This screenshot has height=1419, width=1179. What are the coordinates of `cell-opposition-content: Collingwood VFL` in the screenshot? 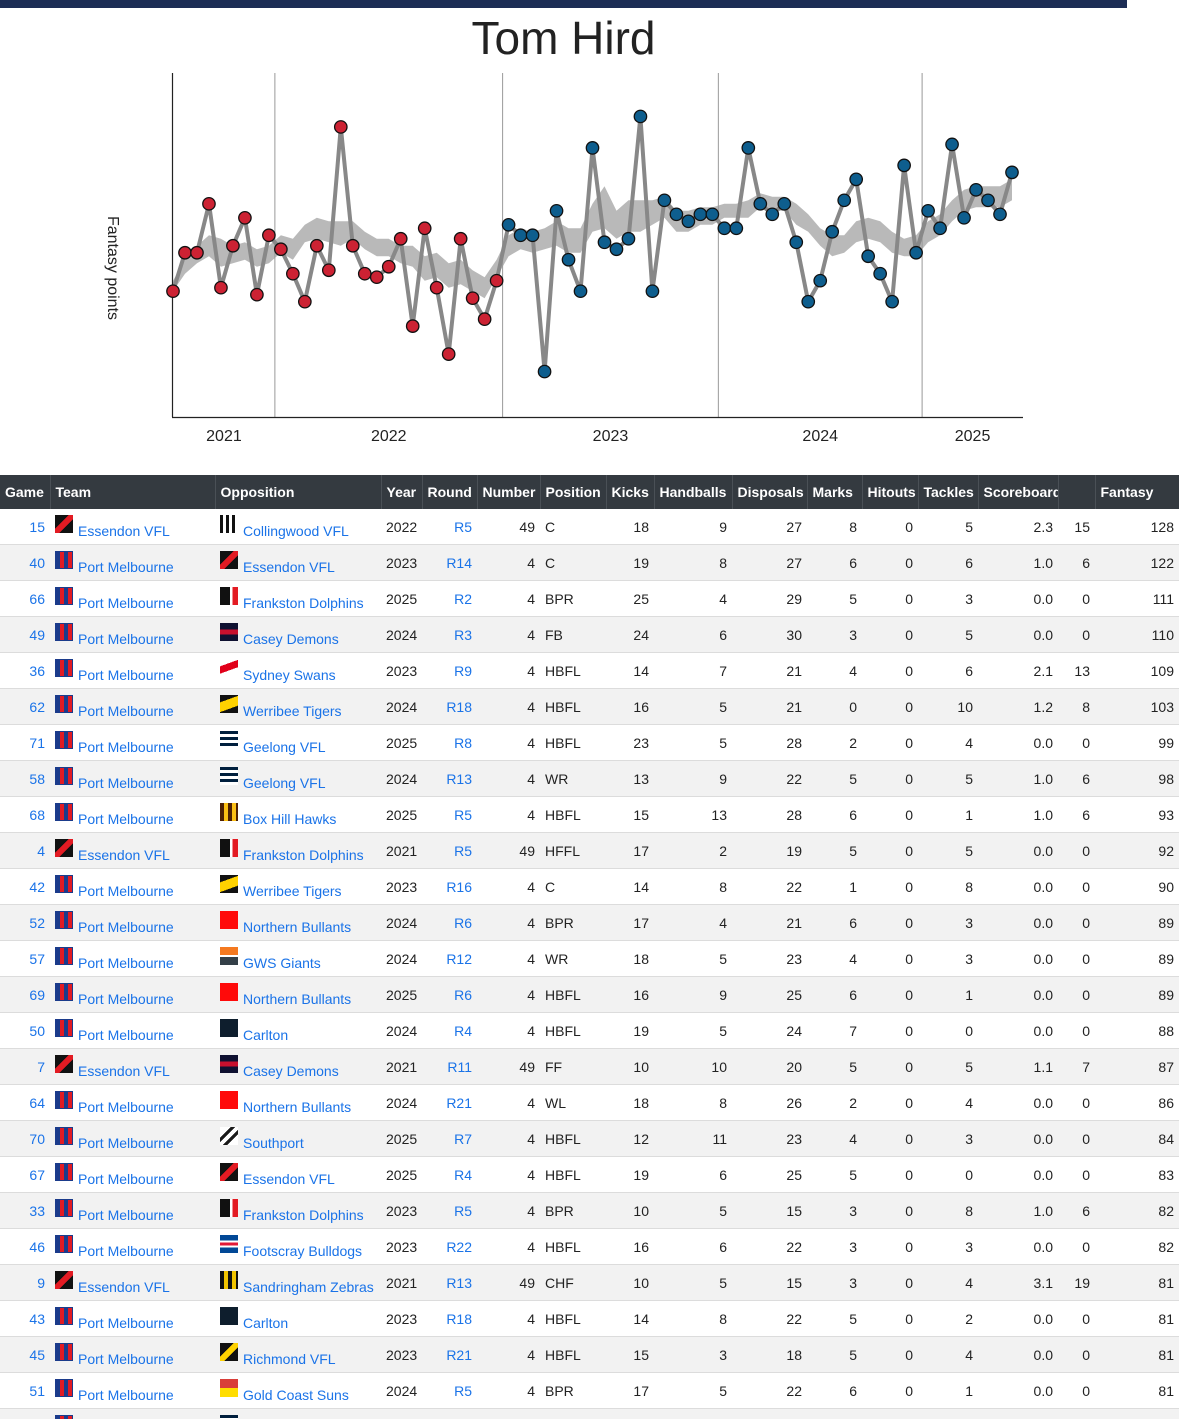 It's located at (298, 526).